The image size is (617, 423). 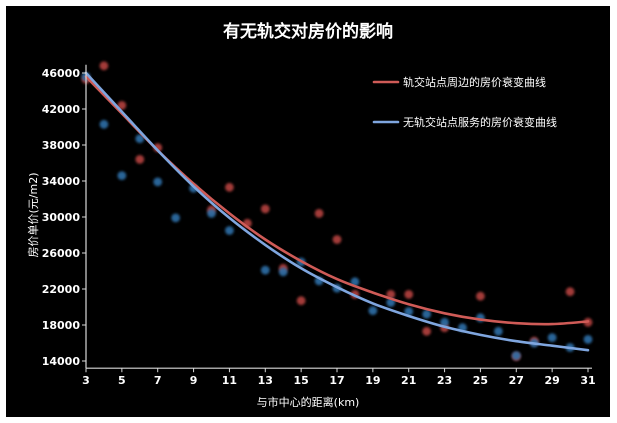 What do you see at coordinates (444, 380) in the screenshot?
I see `x-tick-label: 23` at bounding box center [444, 380].